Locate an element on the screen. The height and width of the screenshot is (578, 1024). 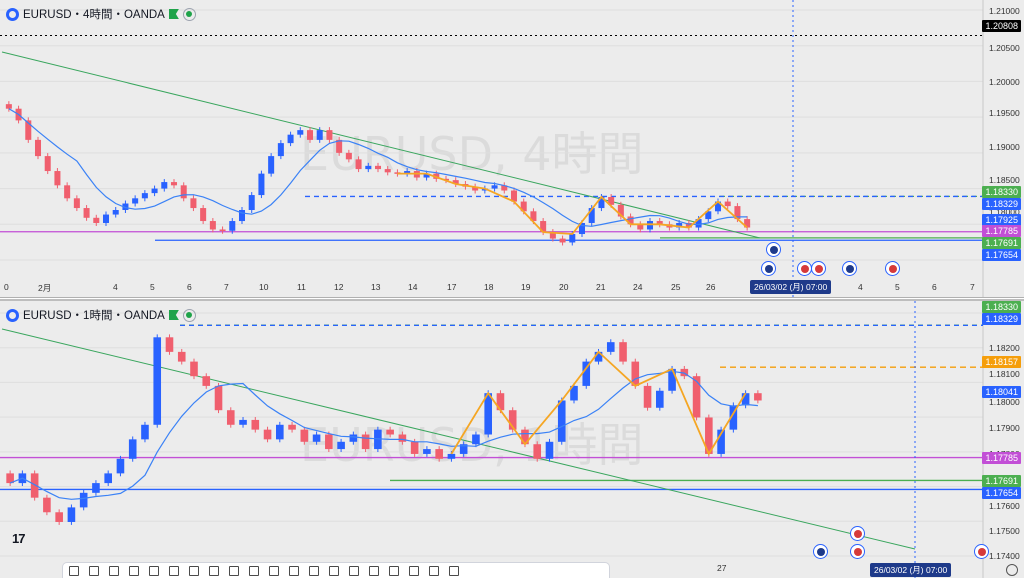
ruler-icon is located at coordinates (354, 570).